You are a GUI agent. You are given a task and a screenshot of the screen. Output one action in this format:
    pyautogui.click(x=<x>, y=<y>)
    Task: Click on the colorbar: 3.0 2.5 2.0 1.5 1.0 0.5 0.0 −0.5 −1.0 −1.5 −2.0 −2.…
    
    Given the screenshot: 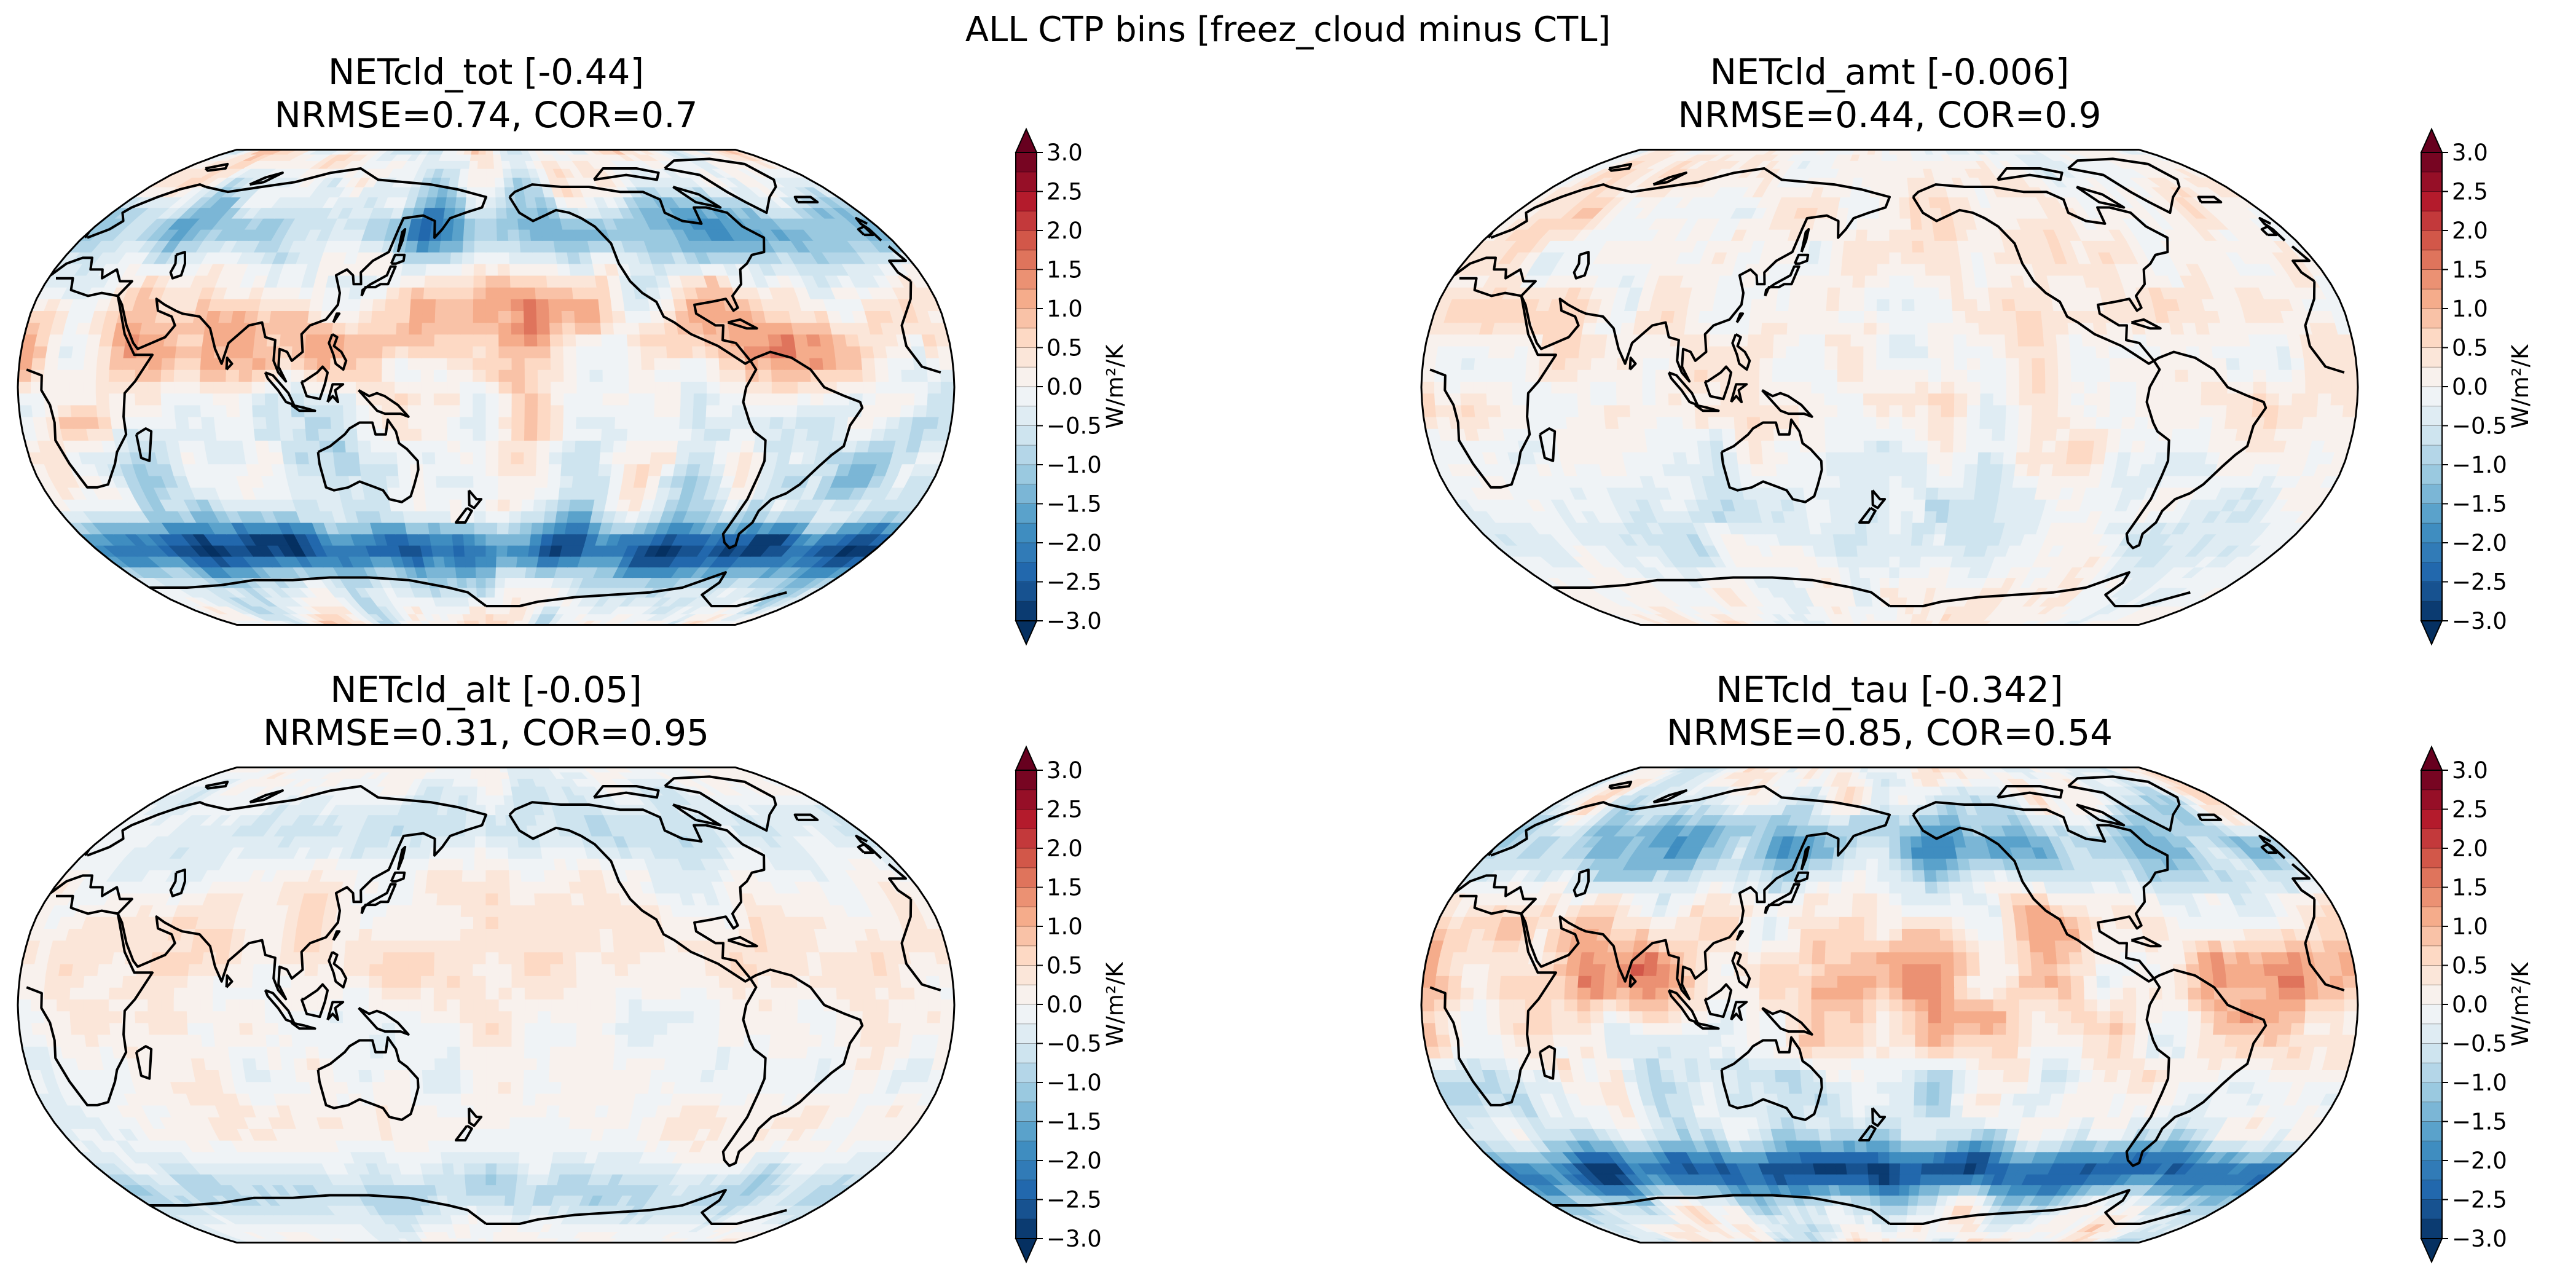 What is the action you would take?
    pyautogui.click(x=2477, y=387)
    